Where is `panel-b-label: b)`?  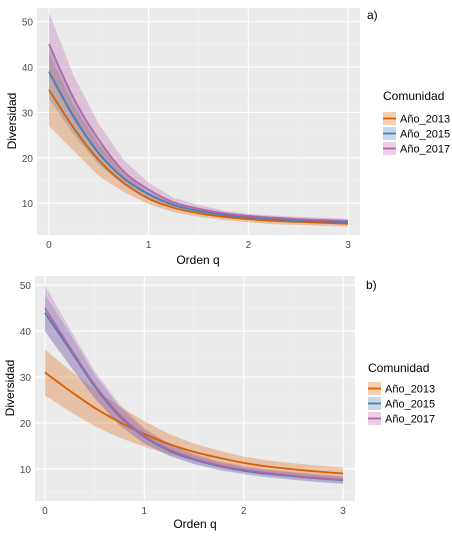 panel-b-label: b) is located at coordinates (371, 285).